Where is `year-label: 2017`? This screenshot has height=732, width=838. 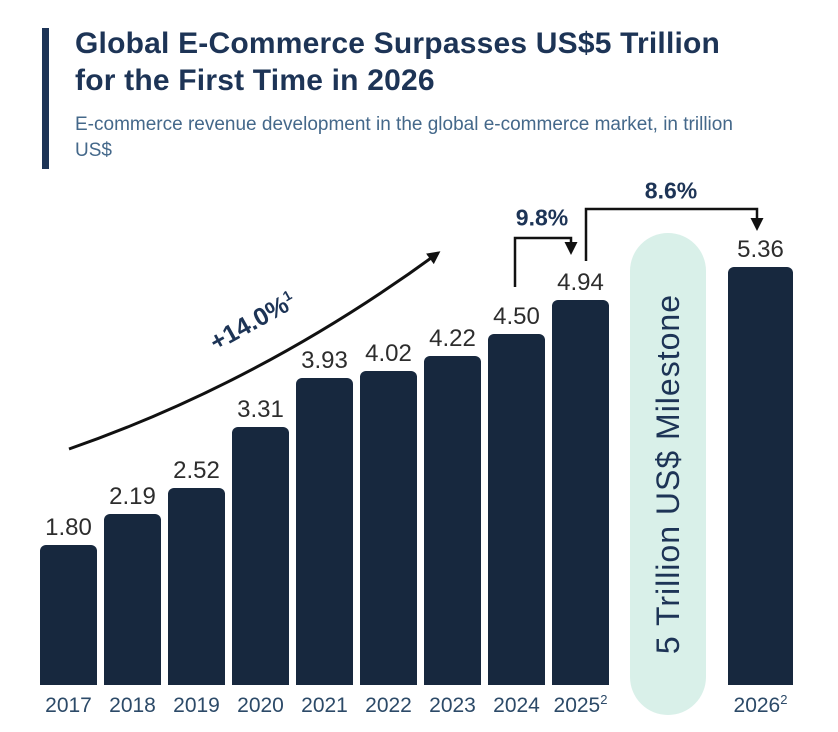
year-label: 2017 is located at coordinates (68, 705).